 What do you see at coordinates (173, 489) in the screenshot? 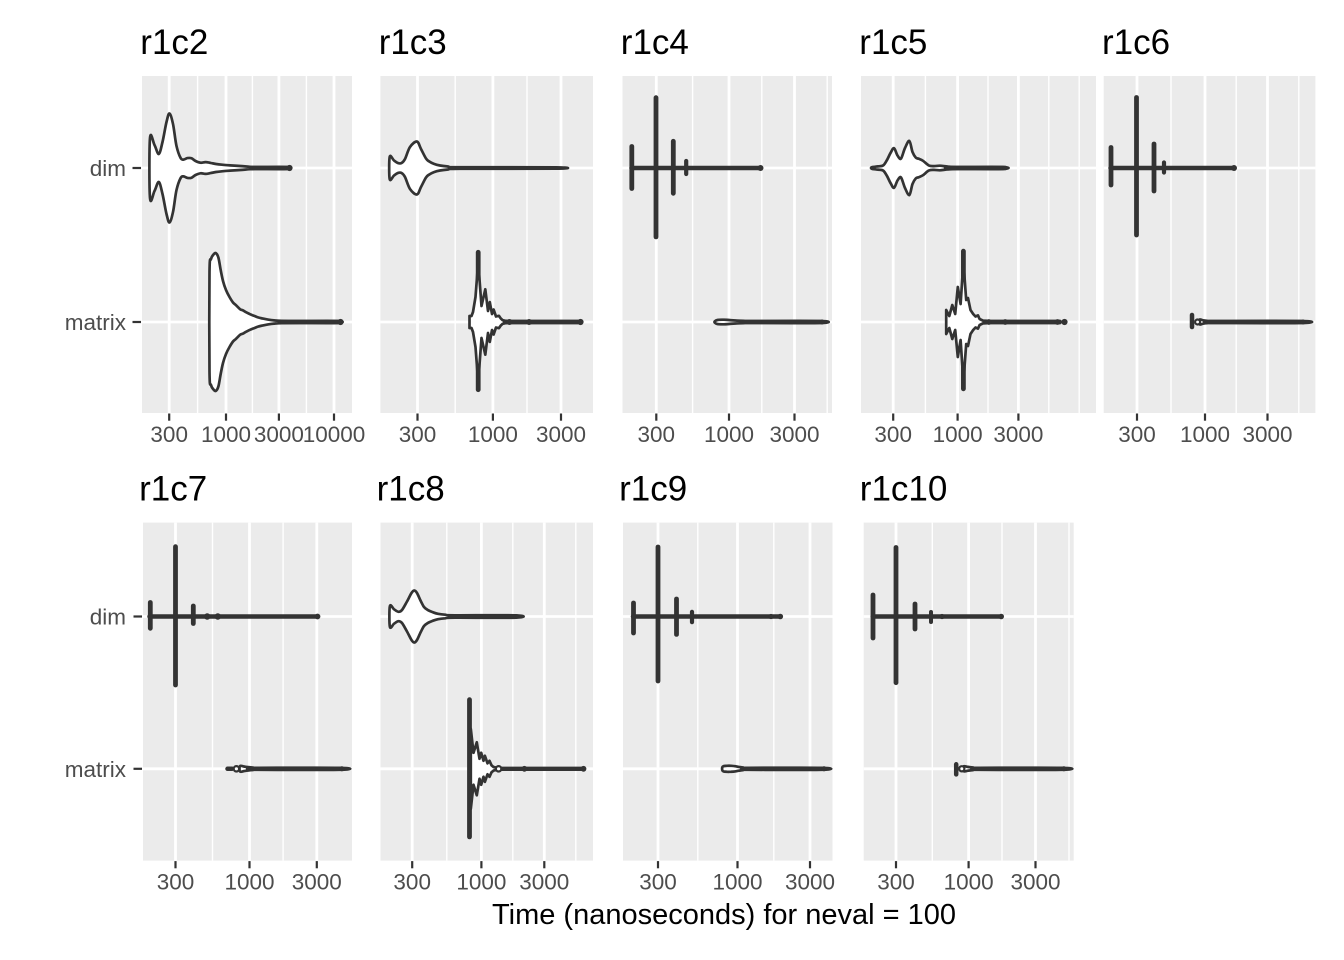
I see `svg-text: r1c7` at bounding box center [173, 489].